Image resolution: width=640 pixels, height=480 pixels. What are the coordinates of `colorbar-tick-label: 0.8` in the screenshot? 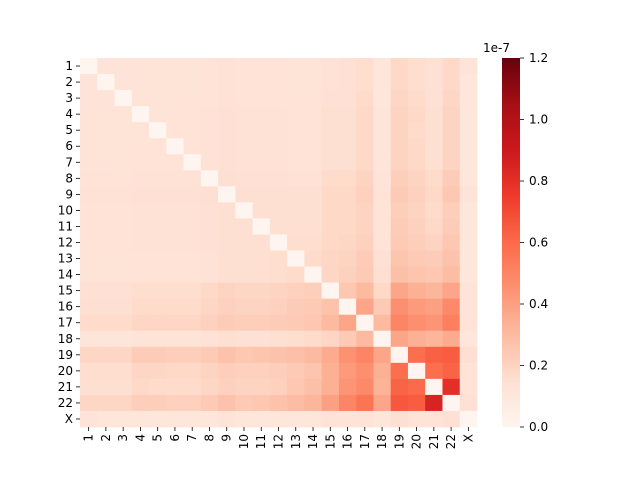 It's located at (538, 181).